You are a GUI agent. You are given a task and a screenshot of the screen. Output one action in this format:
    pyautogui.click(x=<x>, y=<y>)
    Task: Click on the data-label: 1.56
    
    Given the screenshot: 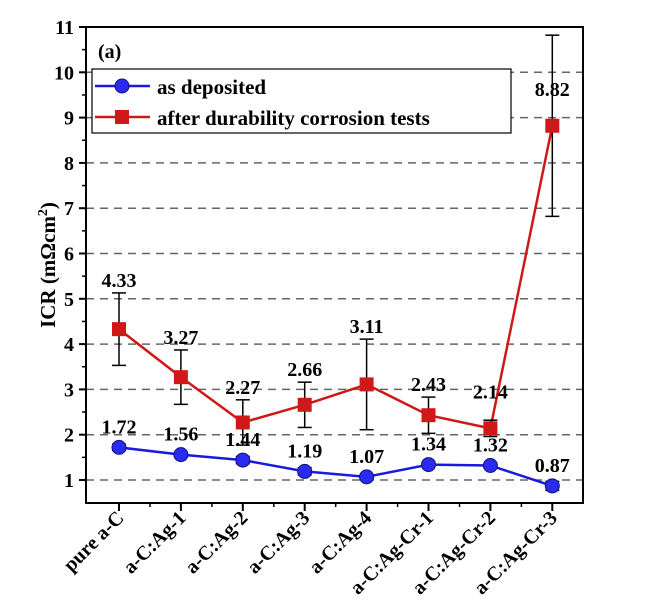 What is the action you would take?
    pyautogui.click(x=180, y=435)
    